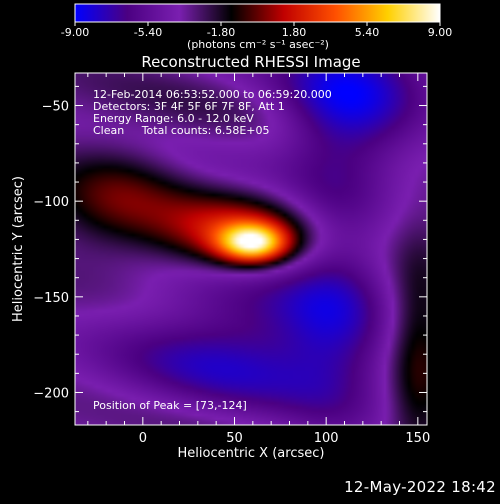 The width and height of the screenshot is (500, 504). Describe the element at coordinates (251, 453) in the screenshot. I see `x-axis-label: Heliocentric X (arcsec)` at that location.